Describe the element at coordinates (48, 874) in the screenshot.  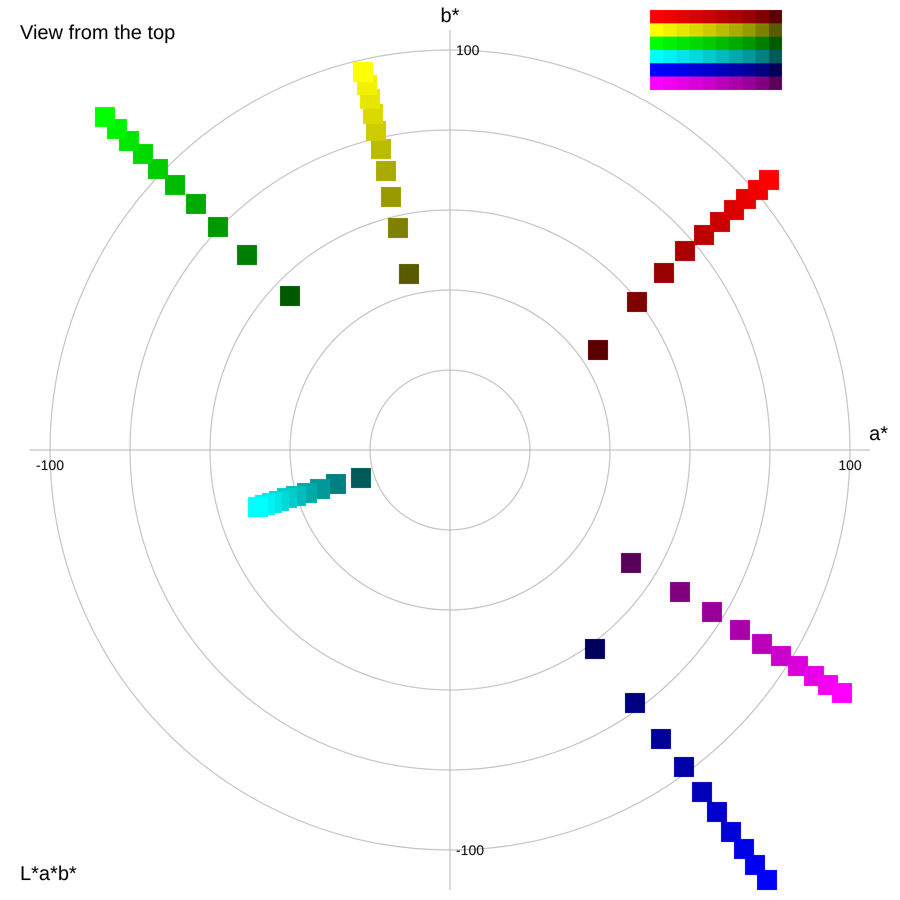
I see `annotation: L*a*b*` at that location.